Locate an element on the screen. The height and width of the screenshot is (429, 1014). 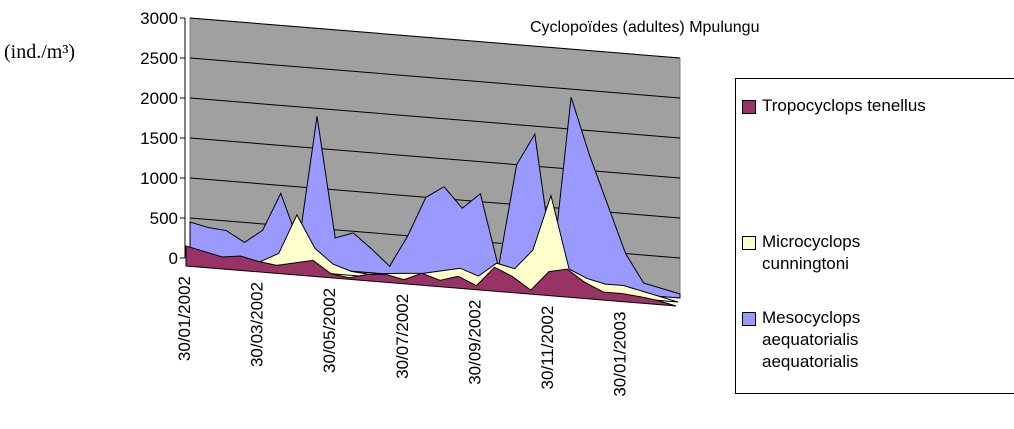
legend-entry: Mesocyclops aequatorialis aequatorialis is located at coordinates (842, 340).